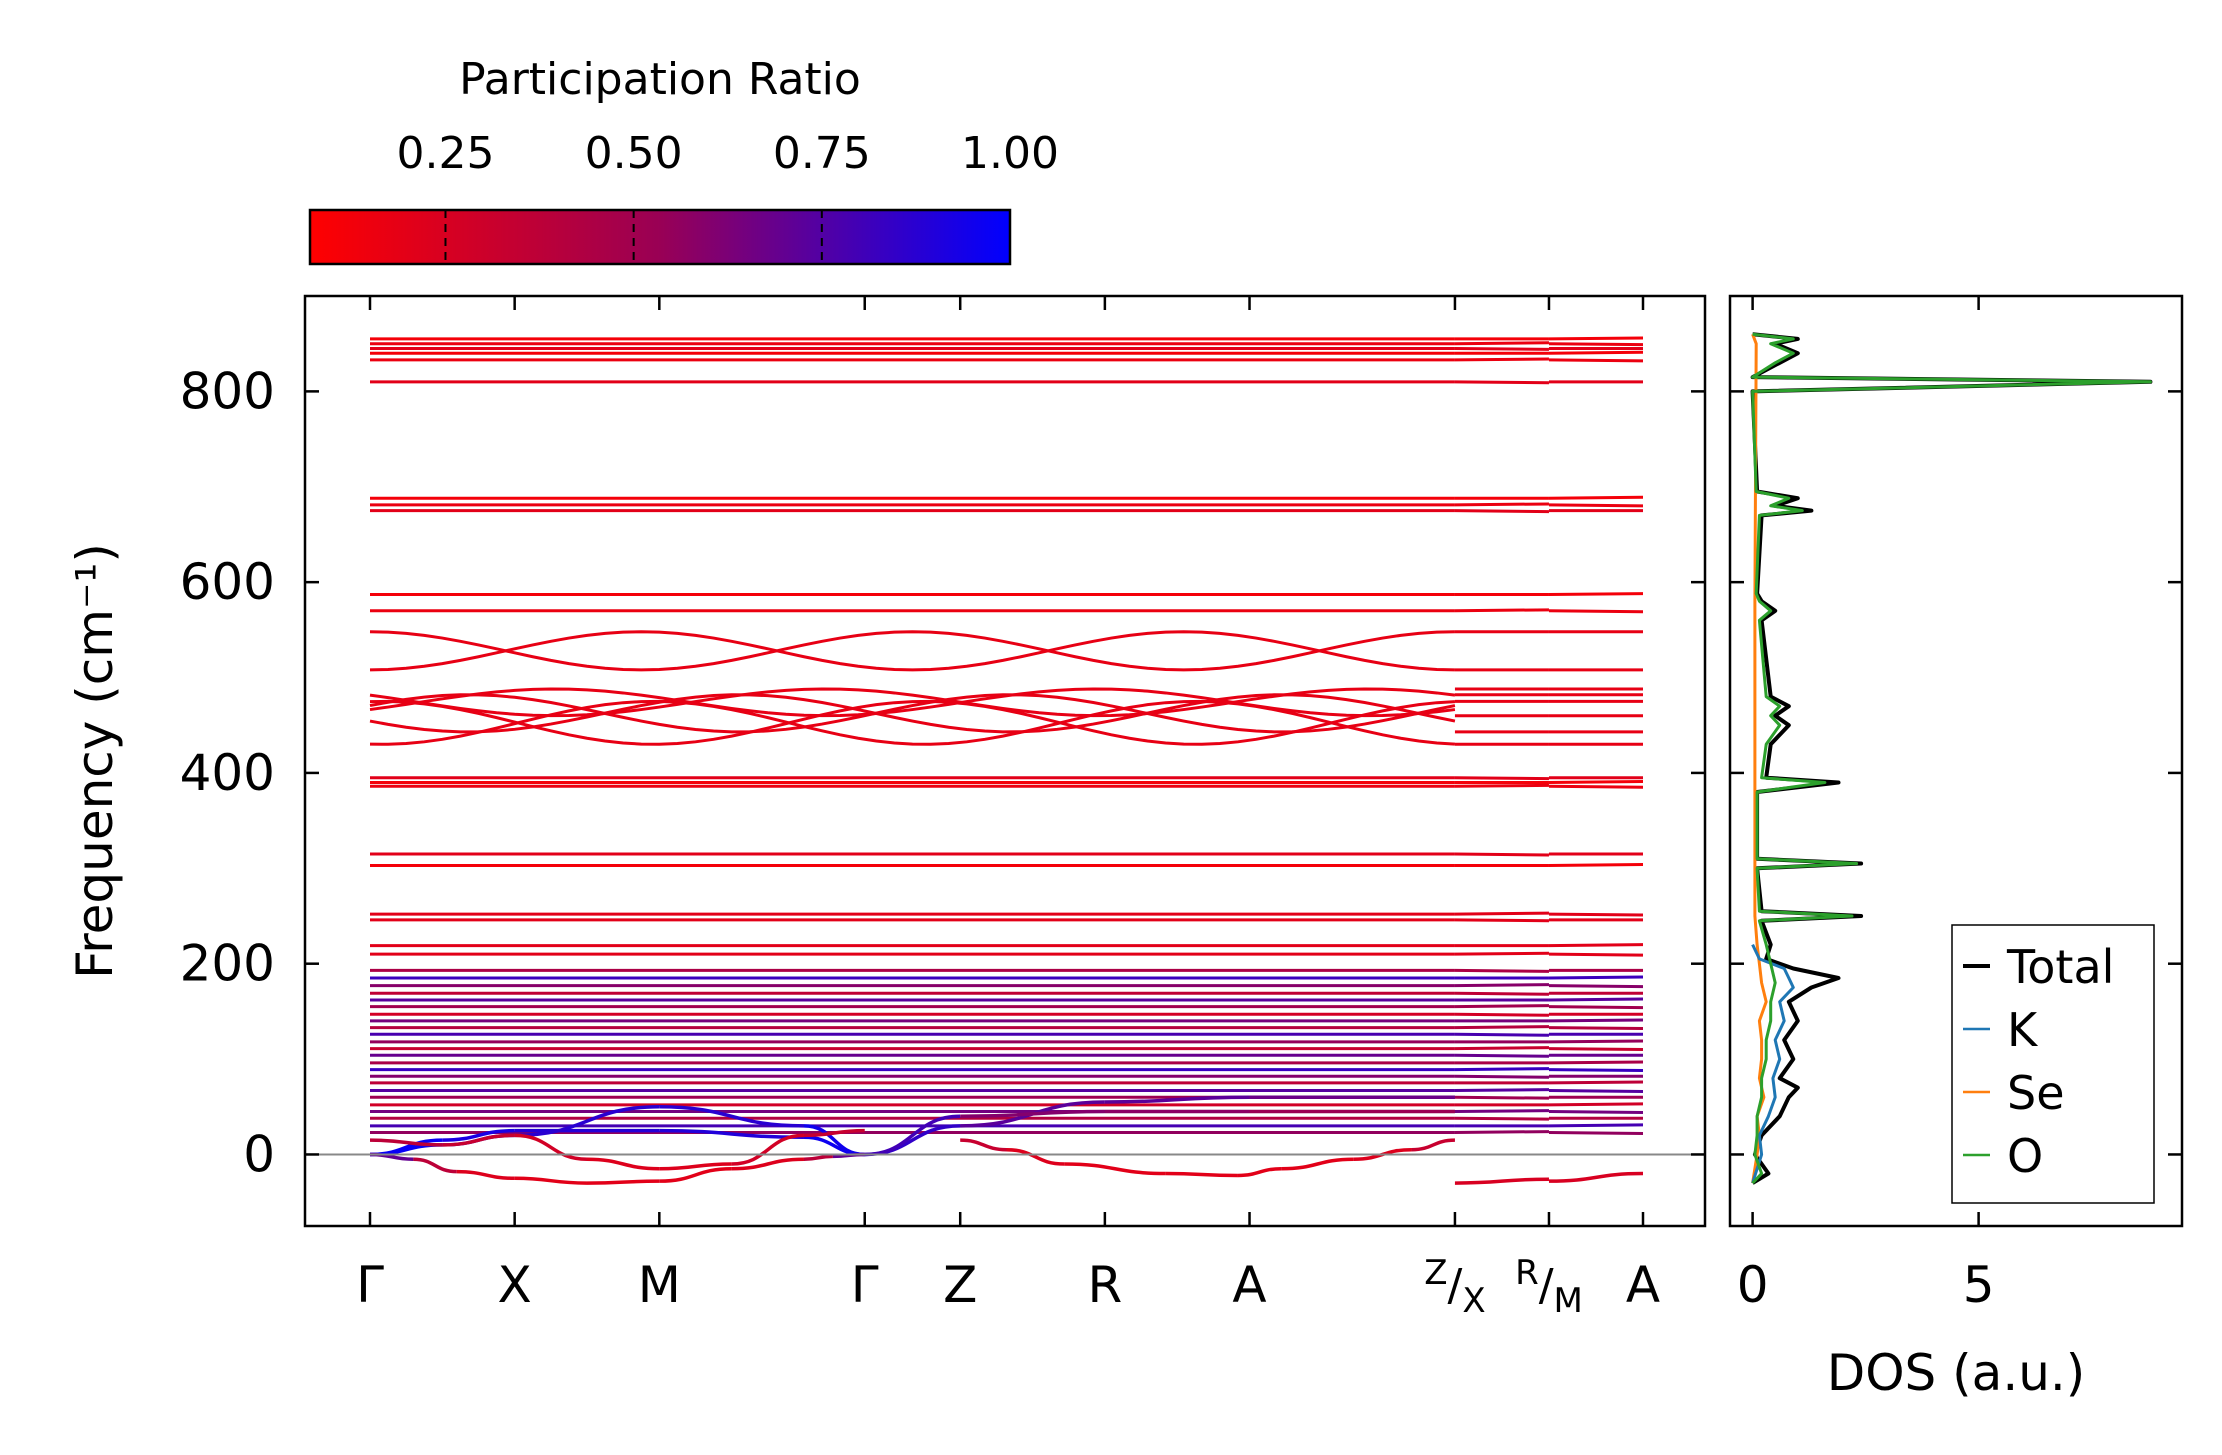  I want to click on k-point-label: A, so click(1249, 1285).